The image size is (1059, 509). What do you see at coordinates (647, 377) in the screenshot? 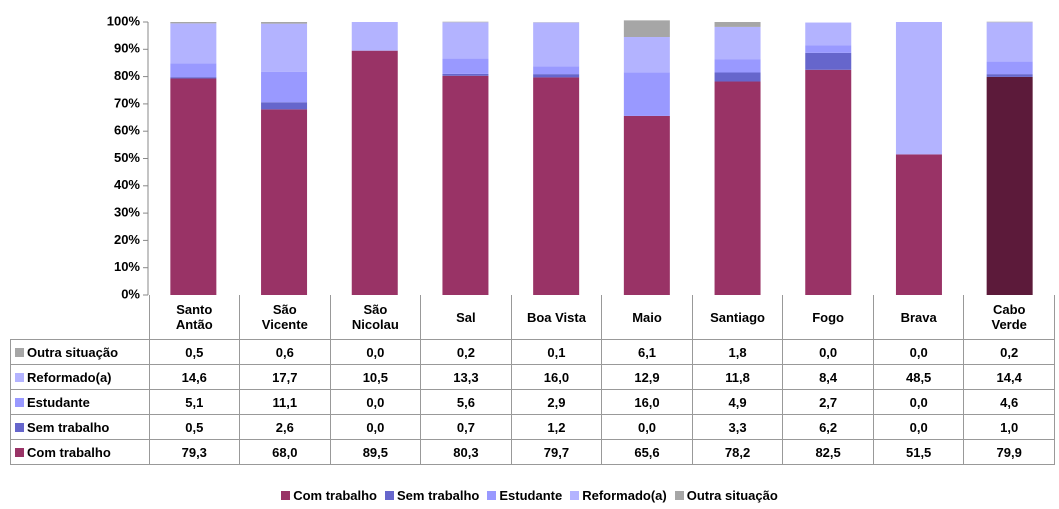
I see `value-cell: 12,9` at bounding box center [647, 377].